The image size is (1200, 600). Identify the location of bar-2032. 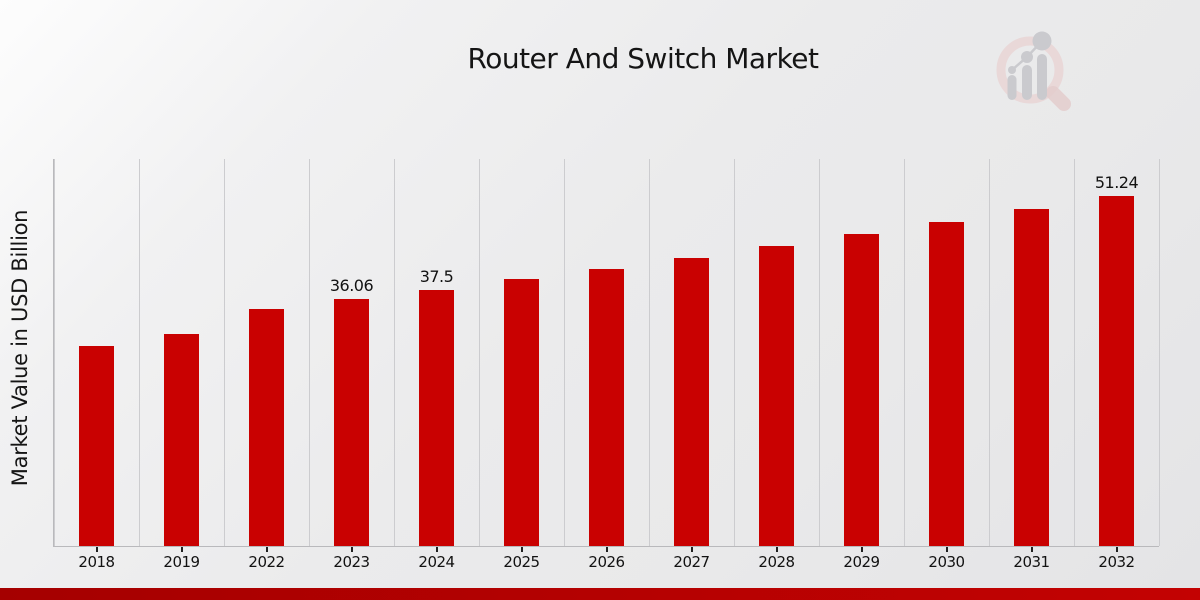
(1116, 371).